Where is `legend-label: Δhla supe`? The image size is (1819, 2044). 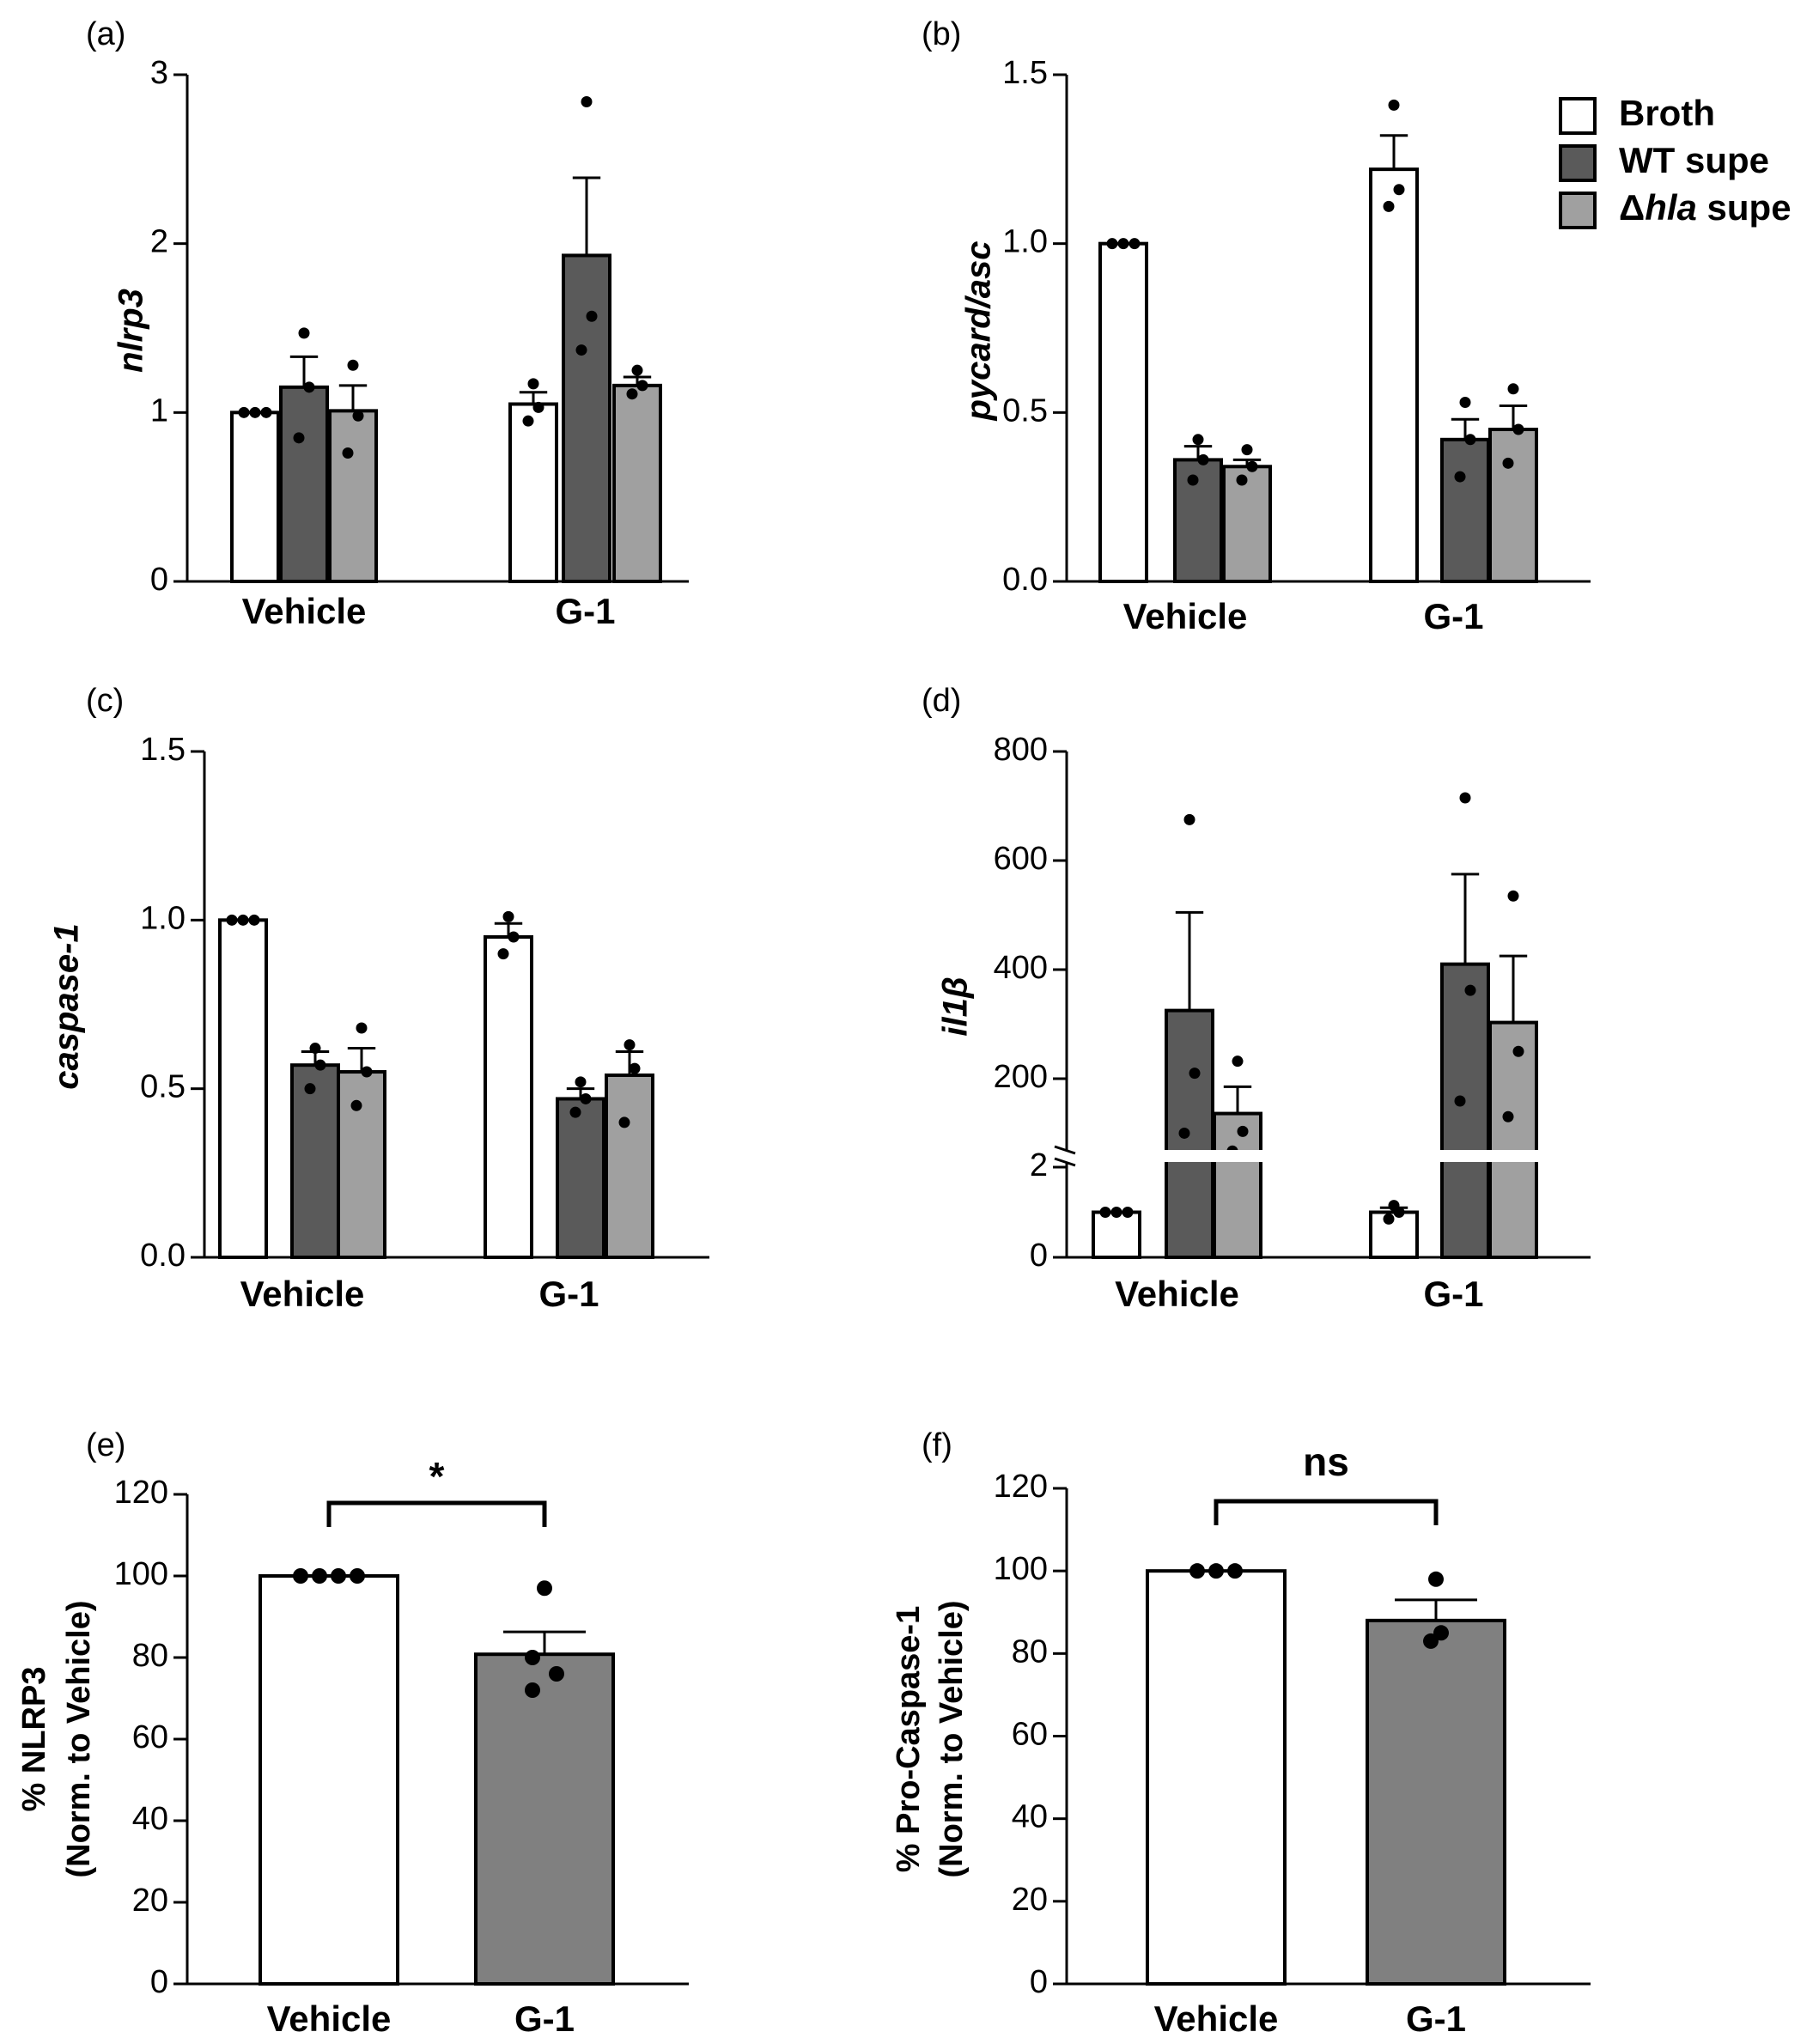
legend-label: Δhla supe is located at coordinates (1705, 207).